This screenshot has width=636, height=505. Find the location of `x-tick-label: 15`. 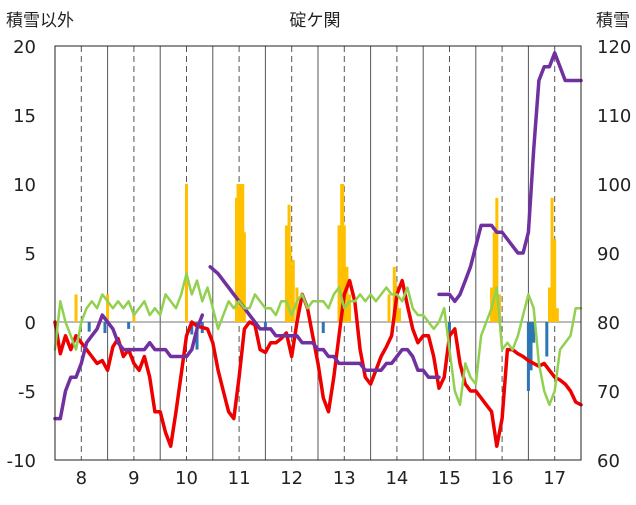

x-tick-label: 15 is located at coordinates (449, 478).